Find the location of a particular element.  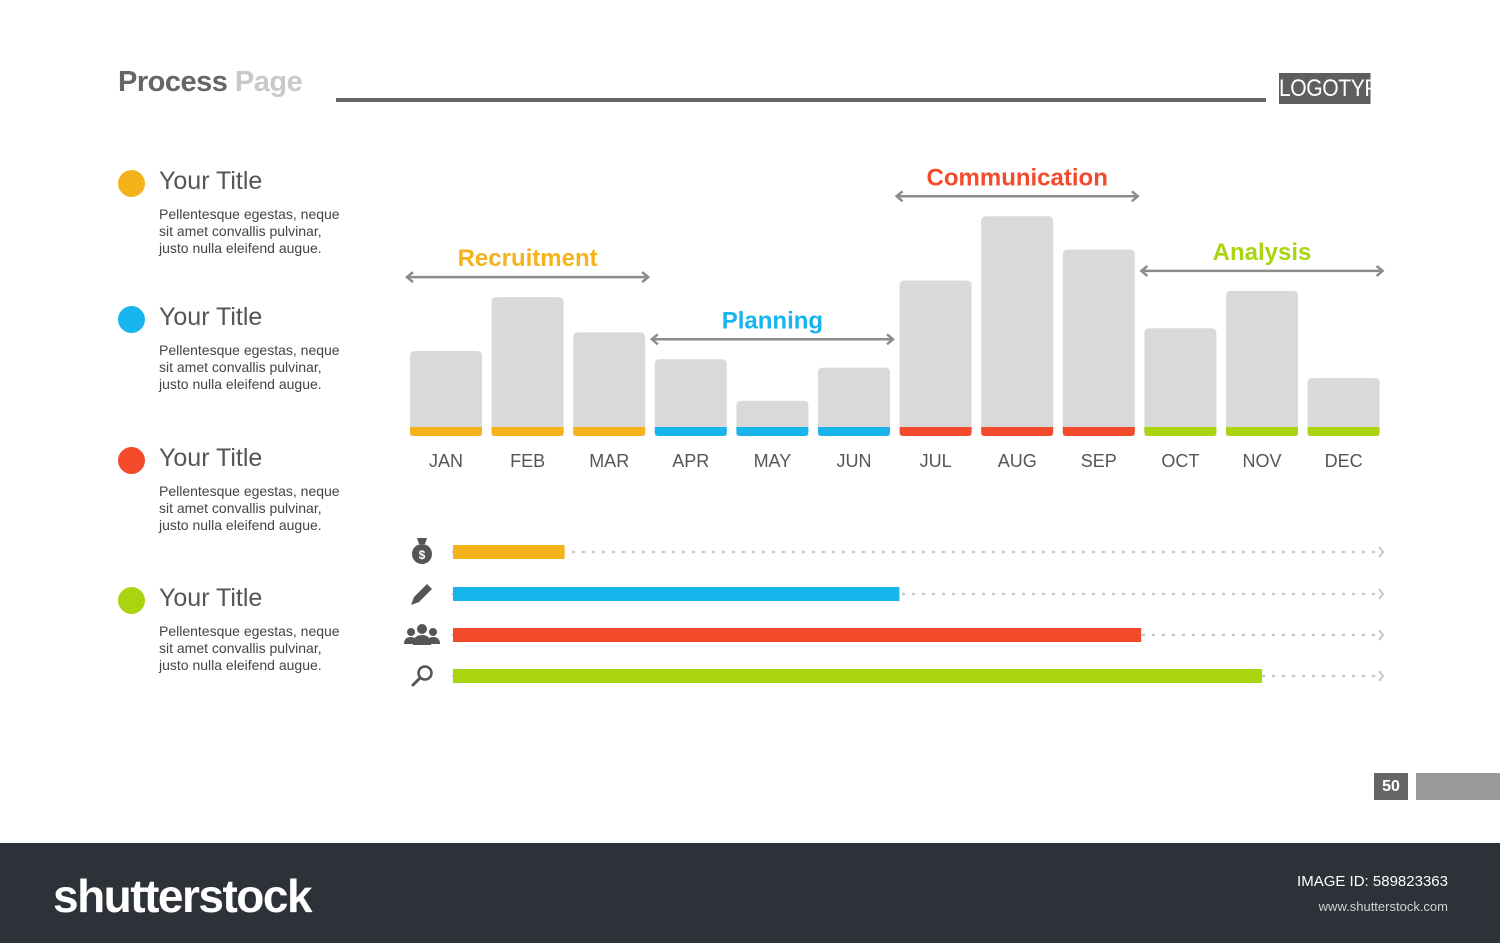

x-tick-label: MAR is located at coordinates (609, 461).